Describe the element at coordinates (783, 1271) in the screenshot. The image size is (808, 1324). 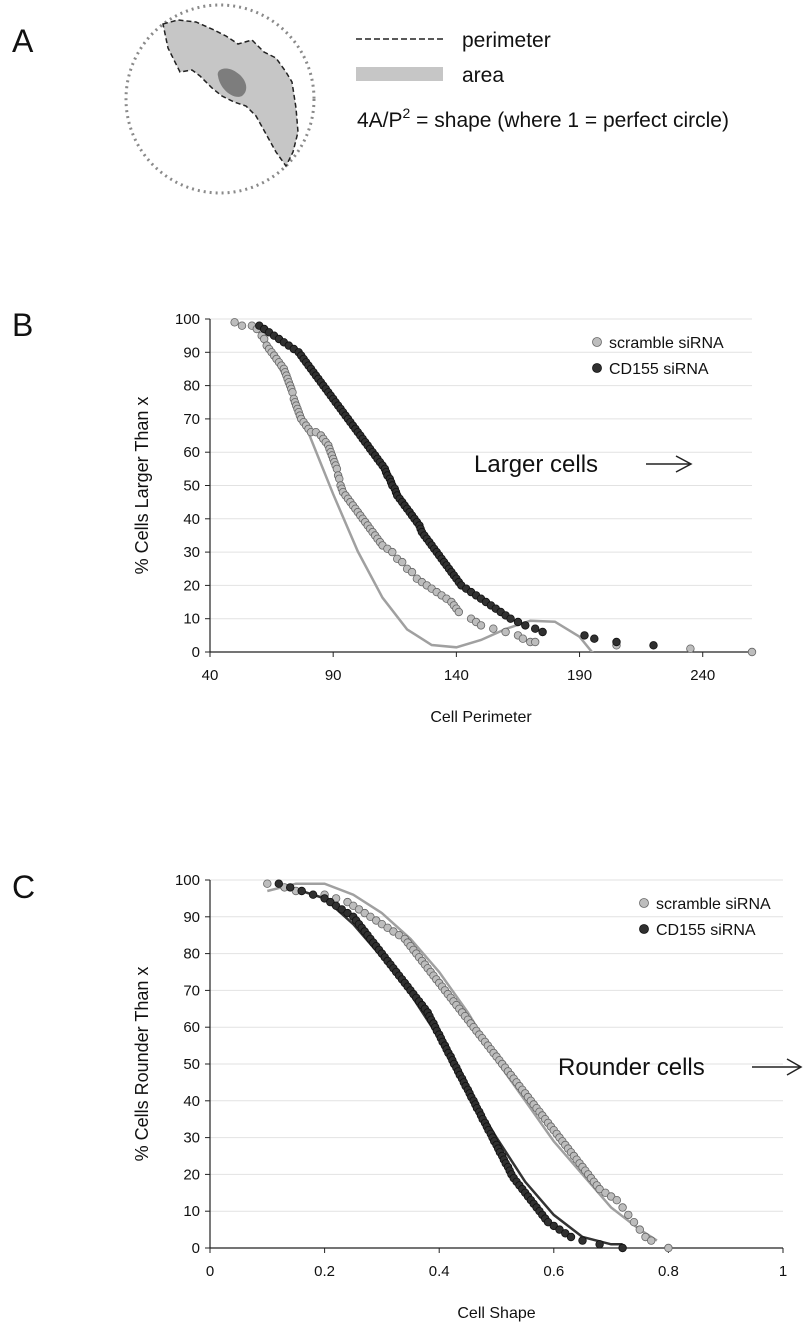
I see `x-tick-label: 1` at that location.